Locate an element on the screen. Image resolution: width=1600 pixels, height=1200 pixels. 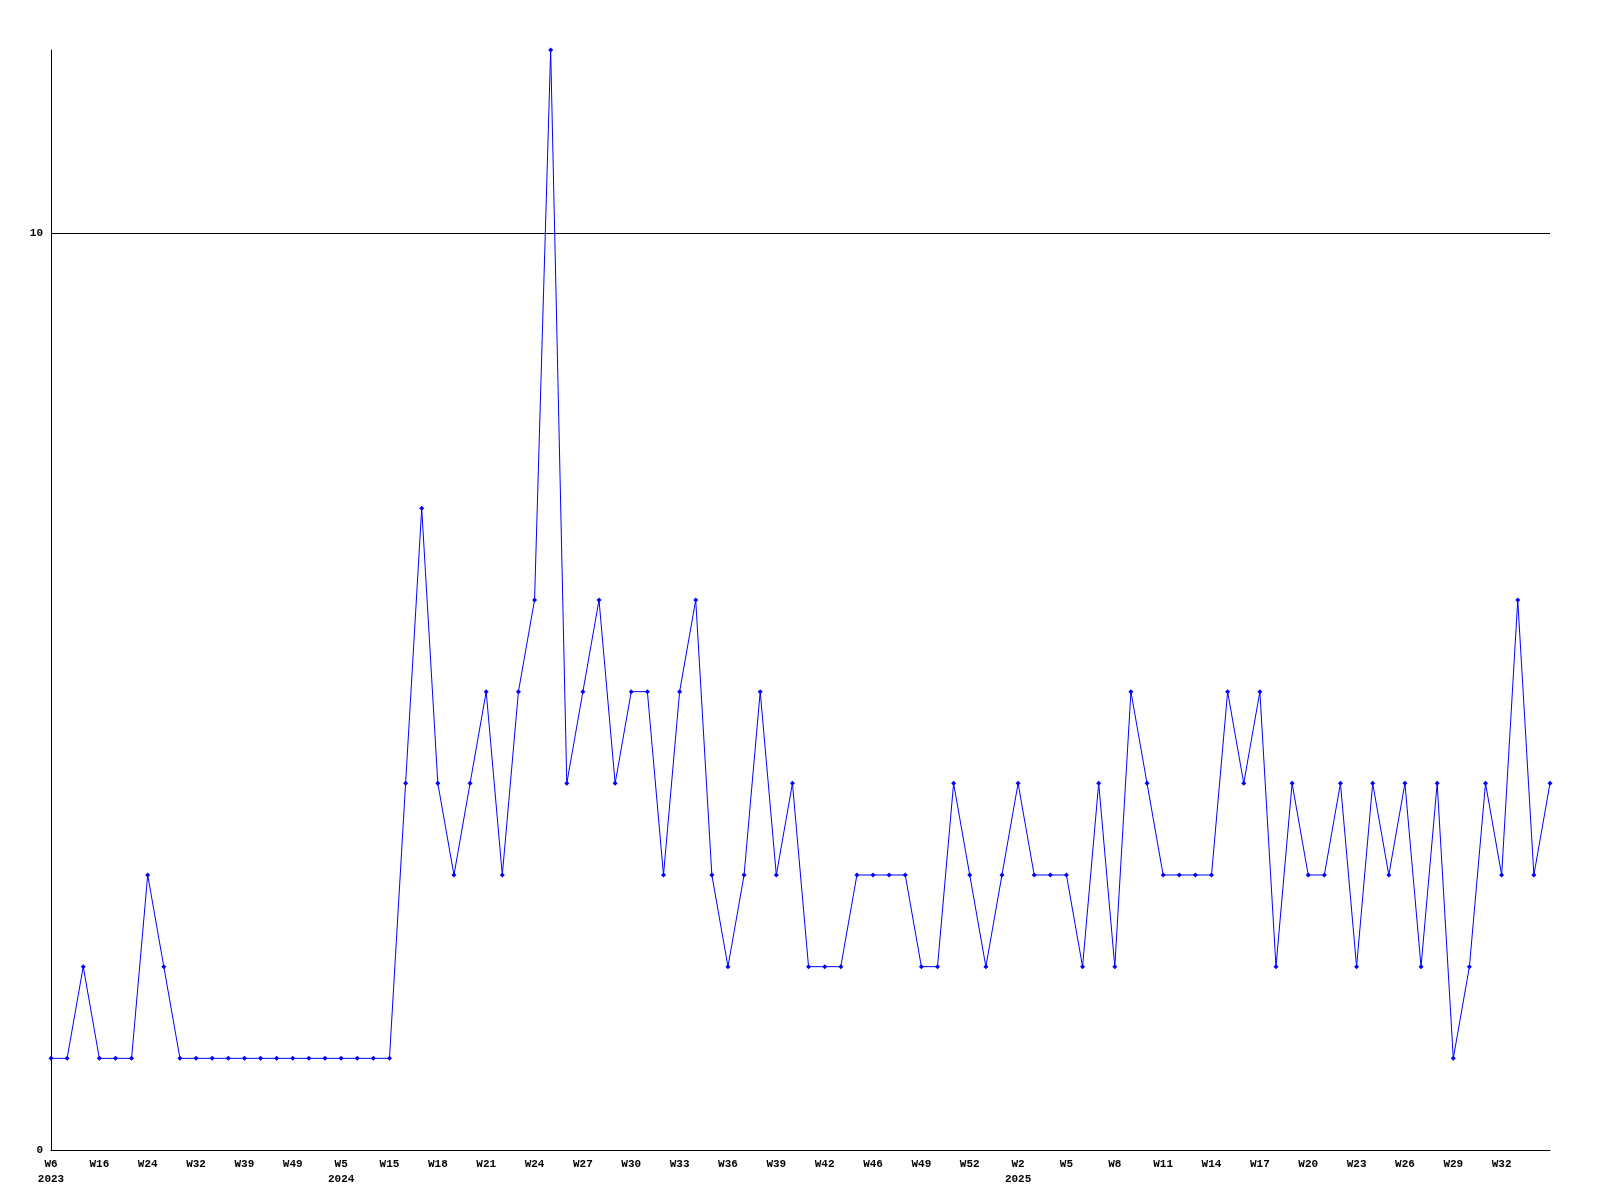
x-tick-label: W18 is located at coordinates (438, 1163).